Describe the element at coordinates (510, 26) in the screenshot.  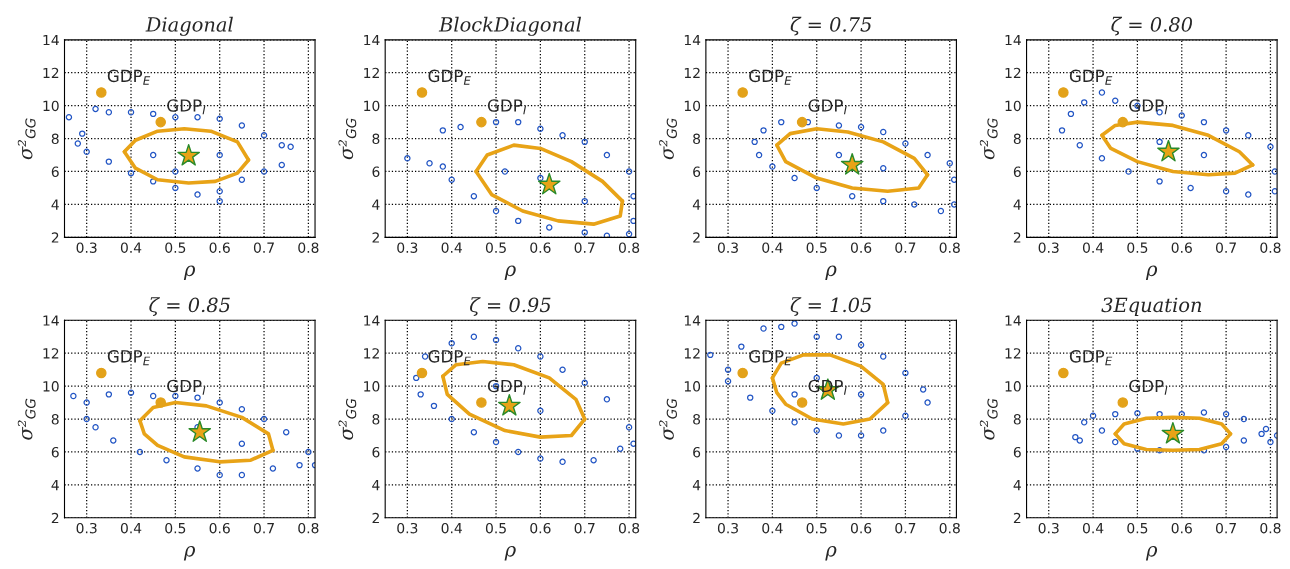
I see `chart-title: BlockDiagonal` at that location.